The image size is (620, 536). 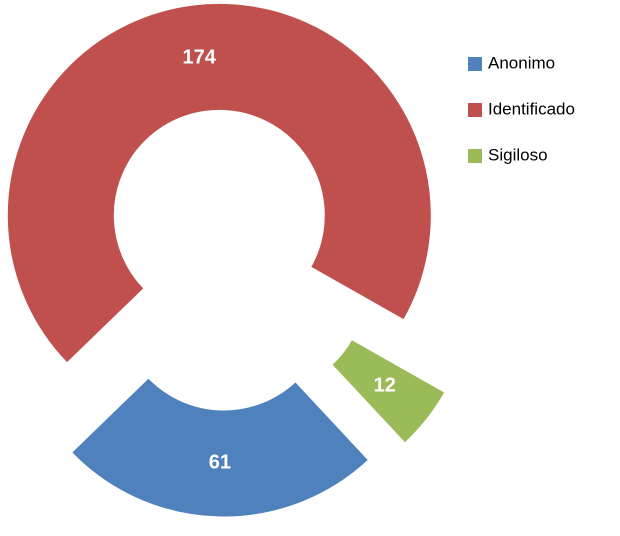 What do you see at coordinates (220, 463) in the screenshot?
I see `data-label: 61` at bounding box center [220, 463].